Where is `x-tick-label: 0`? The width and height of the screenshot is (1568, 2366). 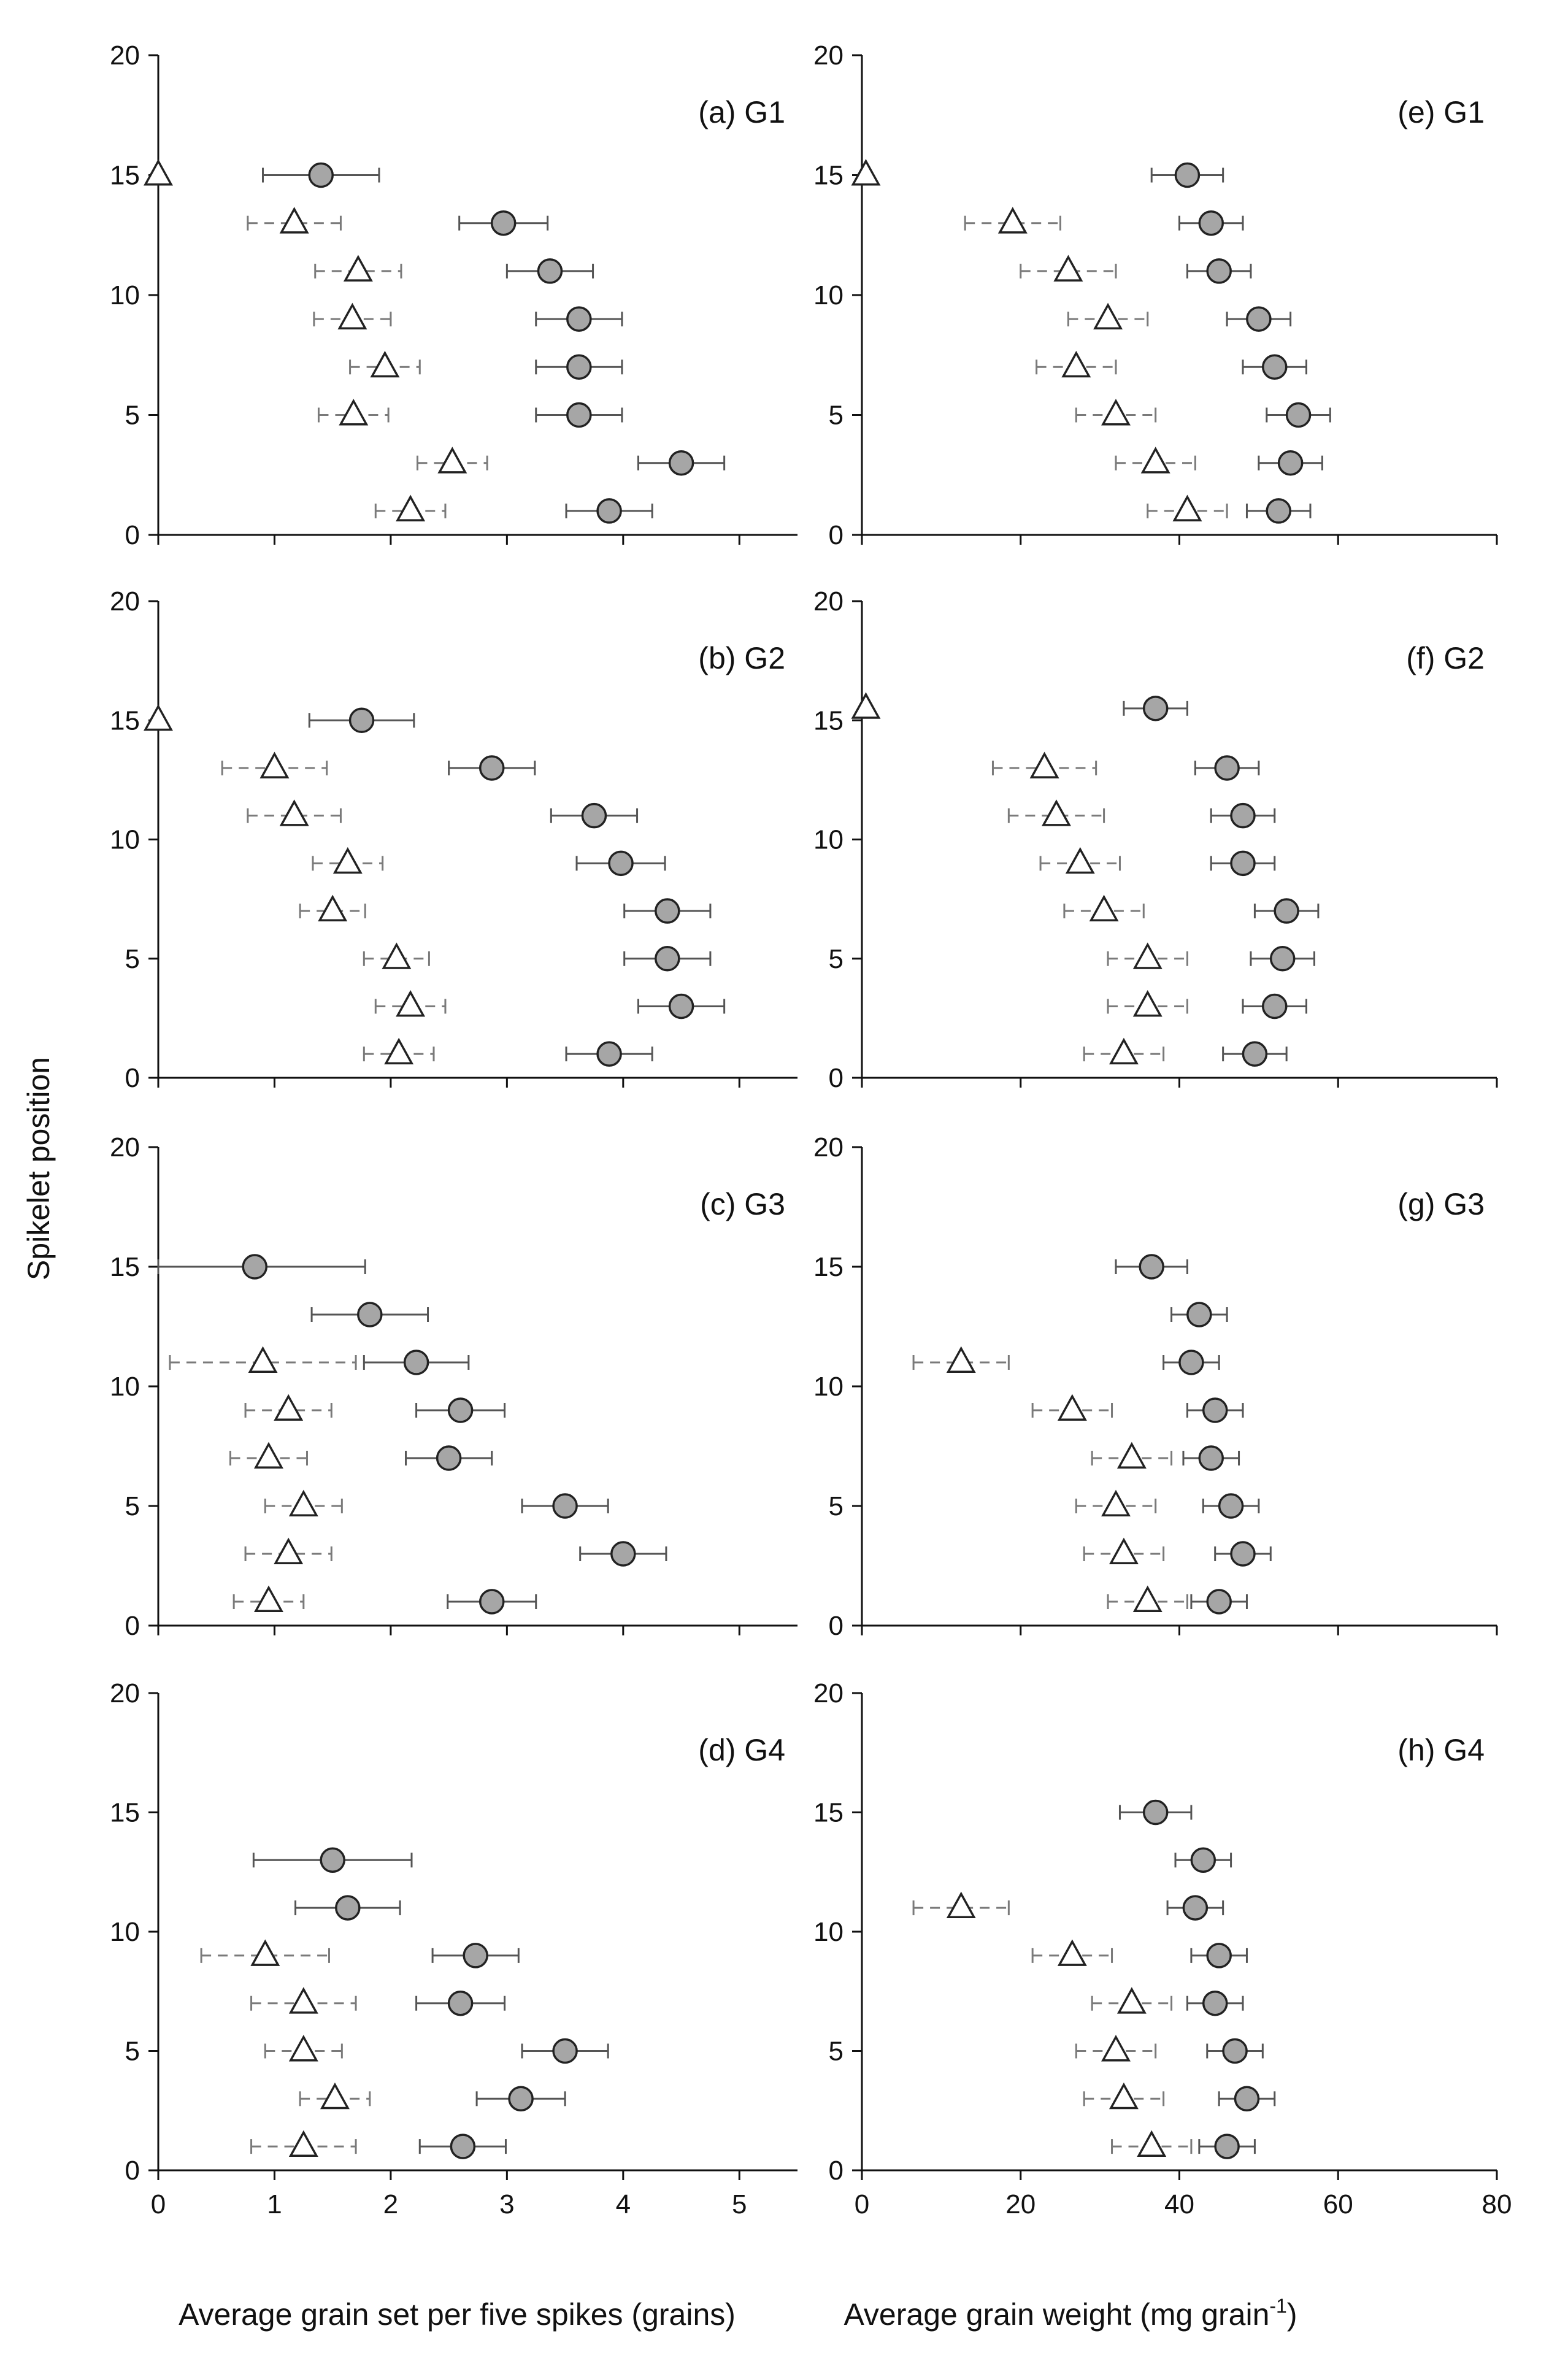
x-tick-label: 0 is located at coordinates (862, 2204).